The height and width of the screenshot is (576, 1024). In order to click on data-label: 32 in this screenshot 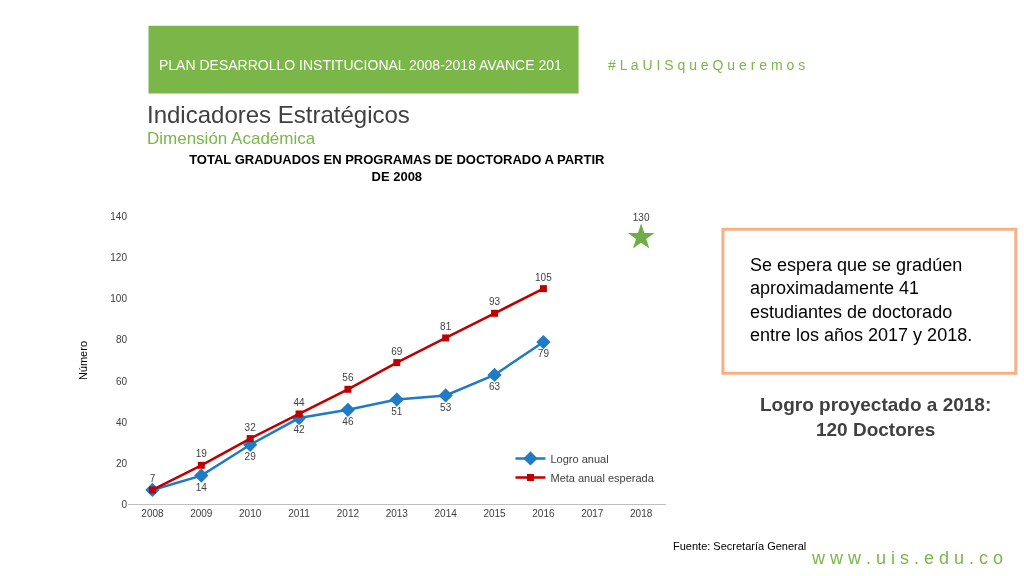, I will do `click(250, 427)`.